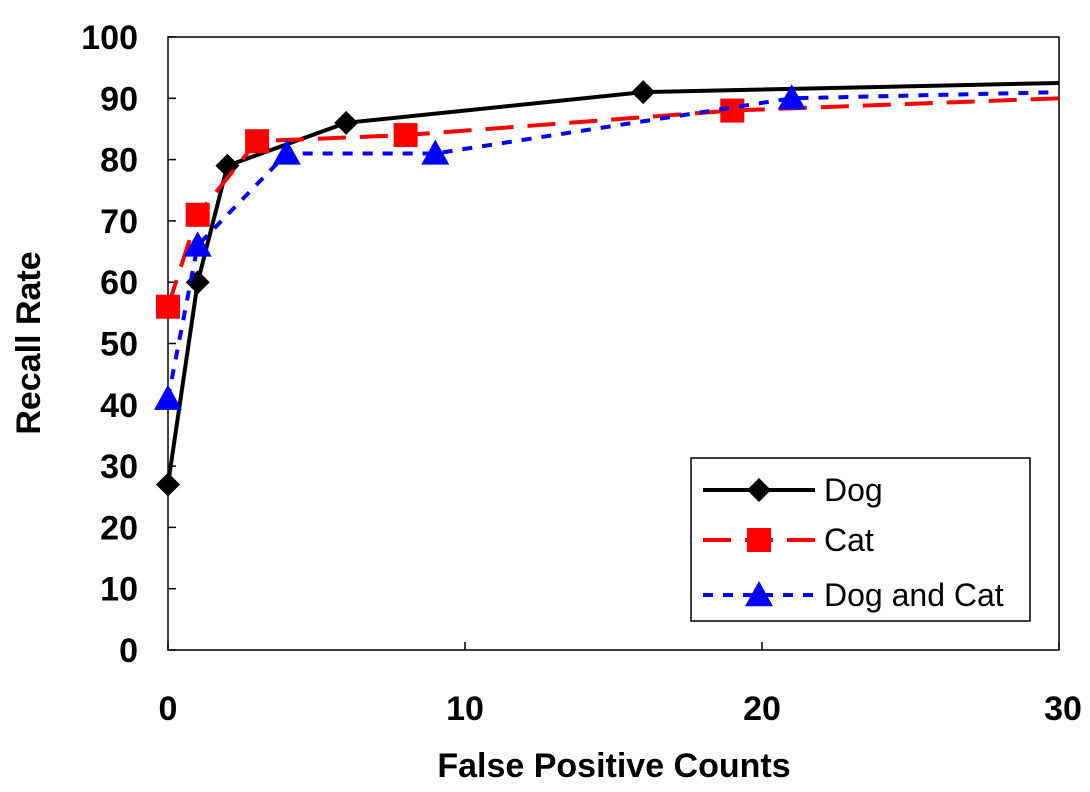  Describe the element at coordinates (168, 709) in the screenshot. I see `x-tick-label: 0` at that location.